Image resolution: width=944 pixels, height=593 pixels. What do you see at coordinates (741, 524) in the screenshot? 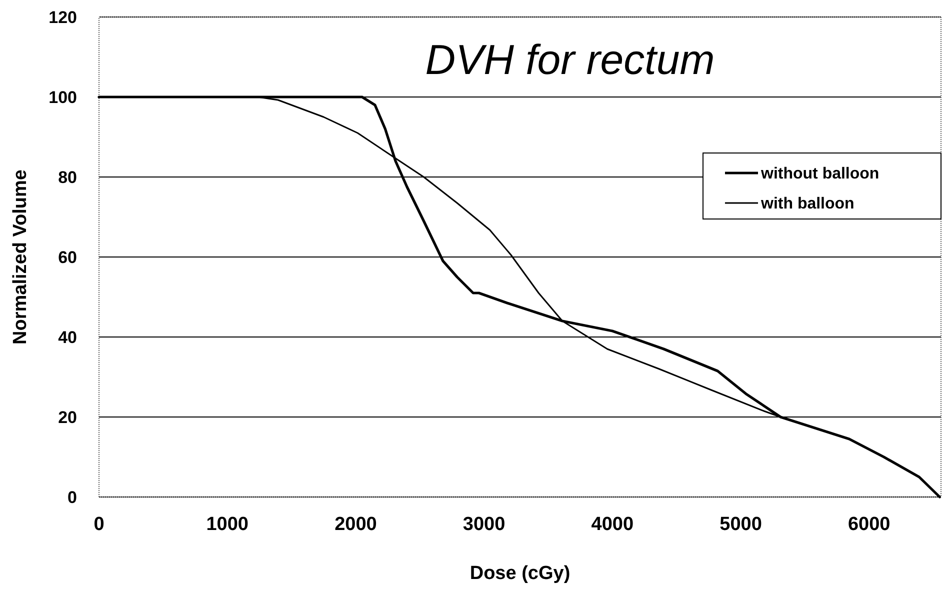
I see `x-tick-label: 5000` at bounding box center [741, 524].